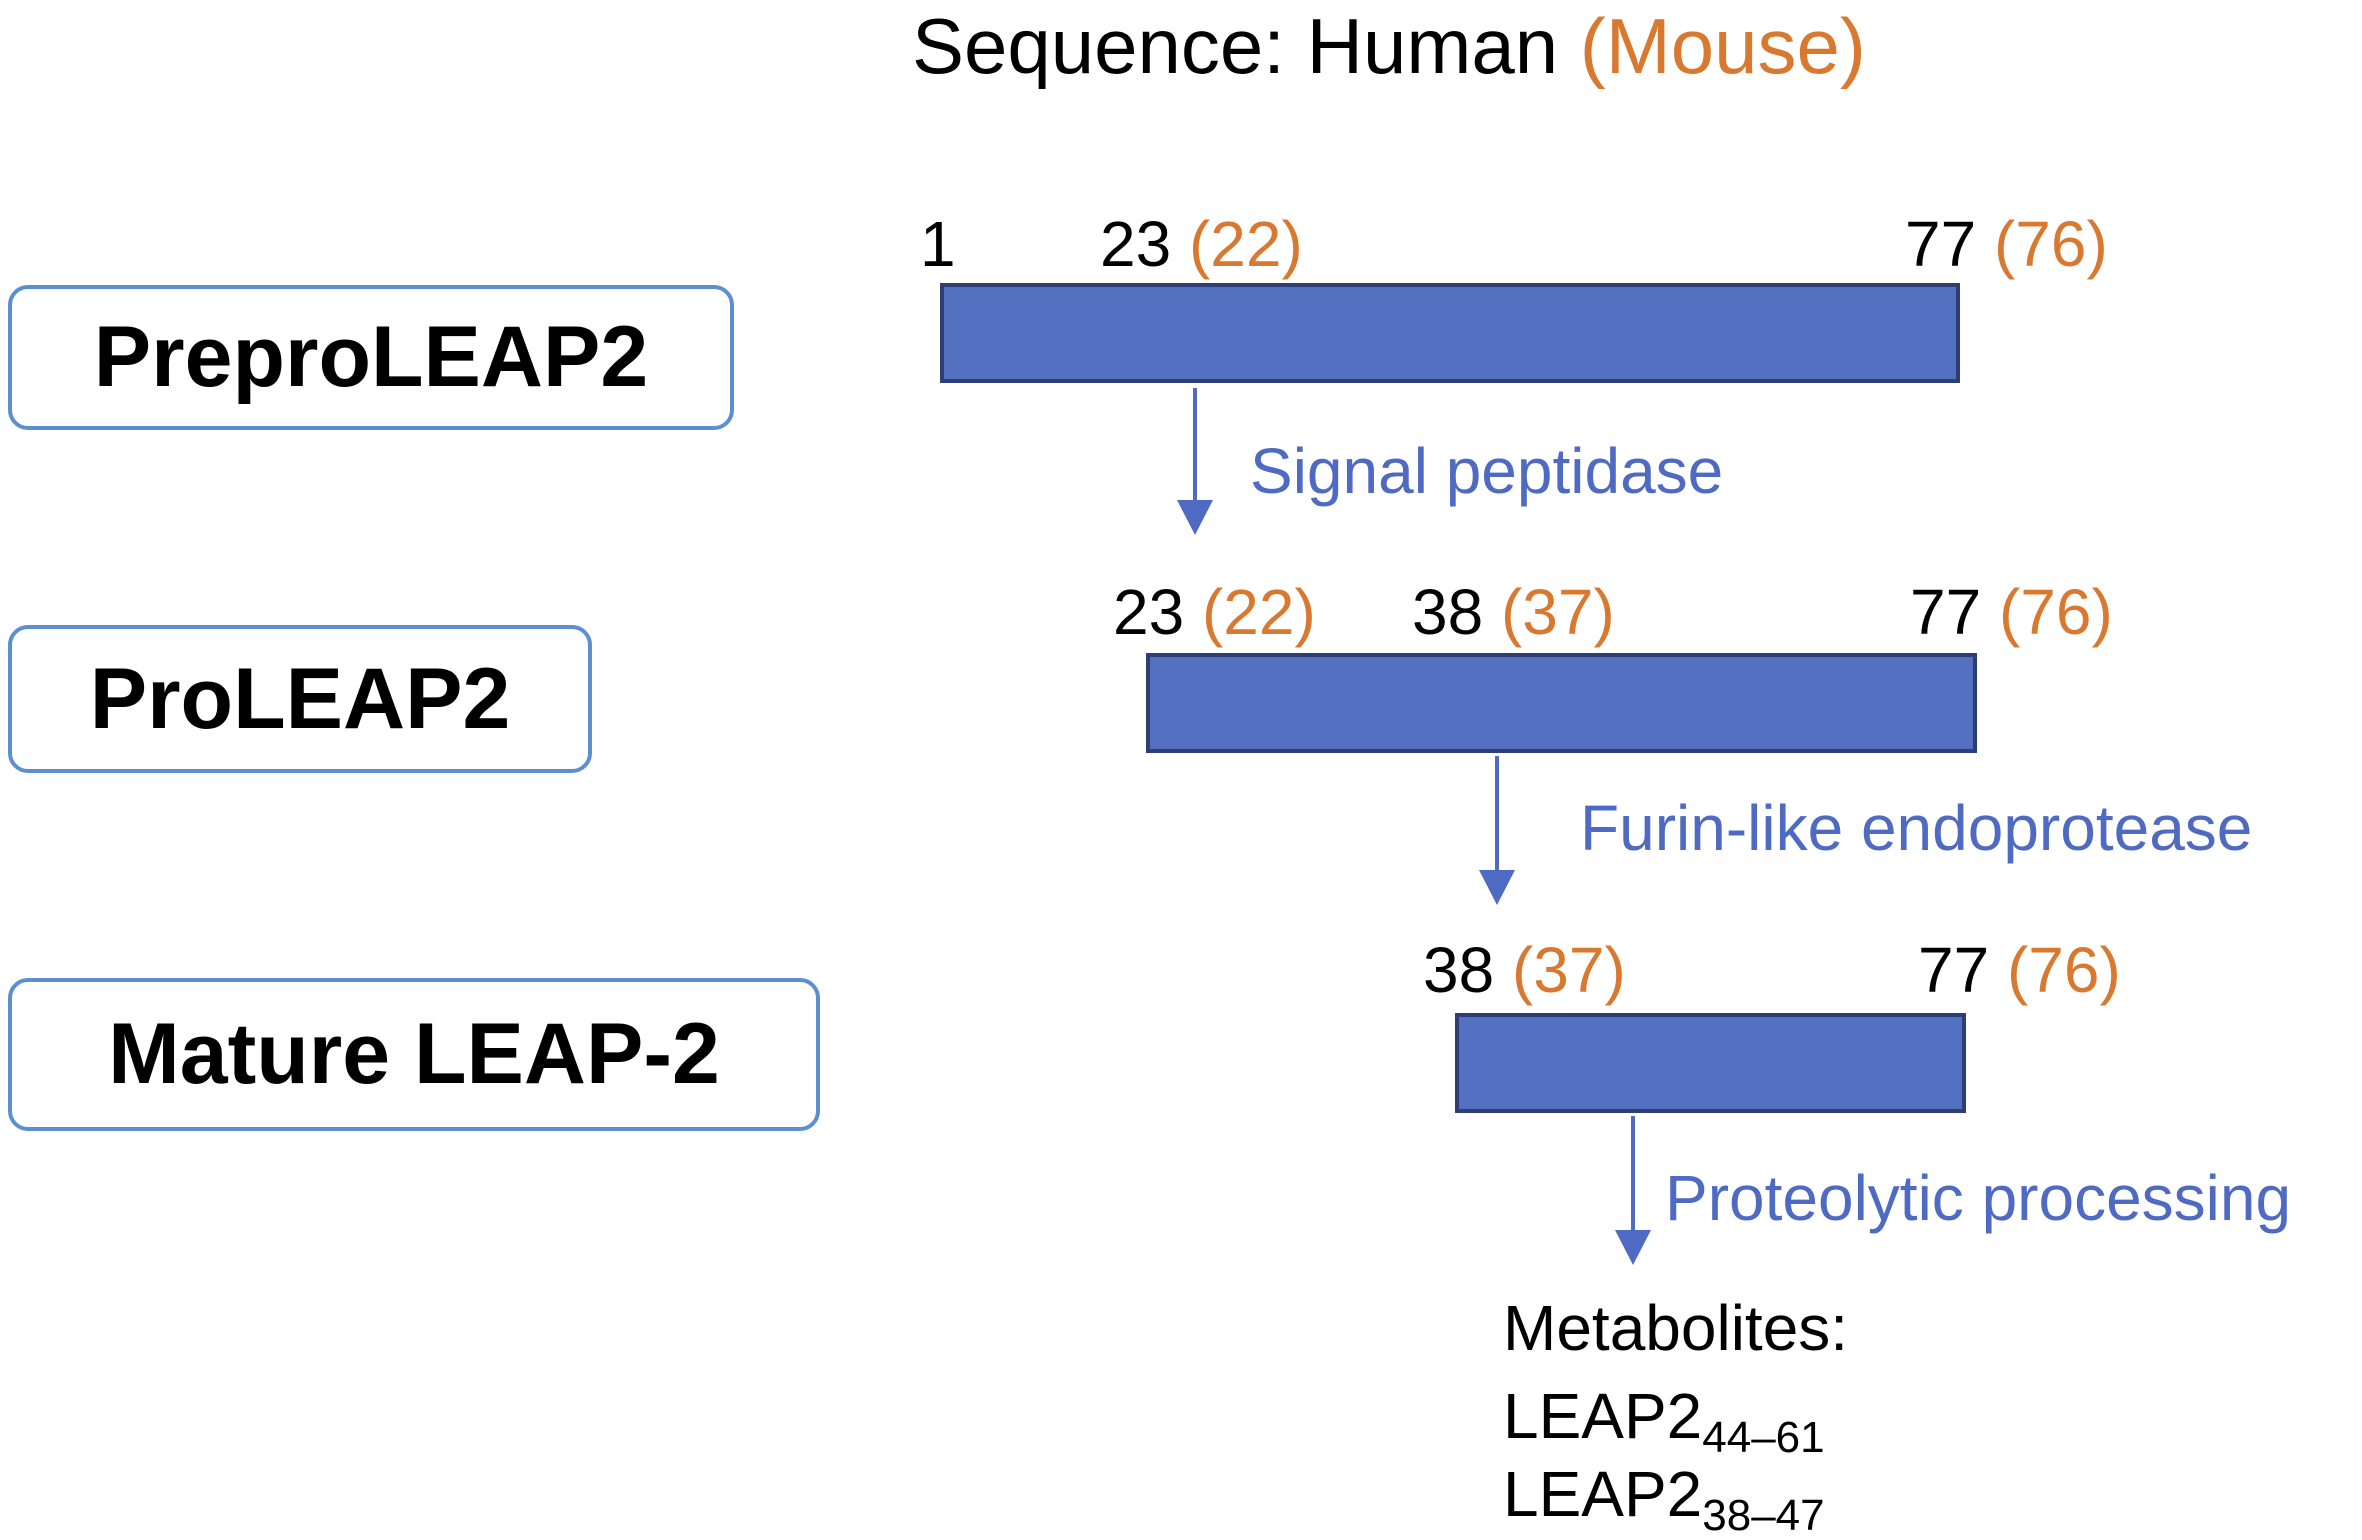 The height and width of the screenshot is (1540, 2362). Describe the element at coordinates (1946, 612) in the screenshot. I see `pro-end-human: 77` at that location.